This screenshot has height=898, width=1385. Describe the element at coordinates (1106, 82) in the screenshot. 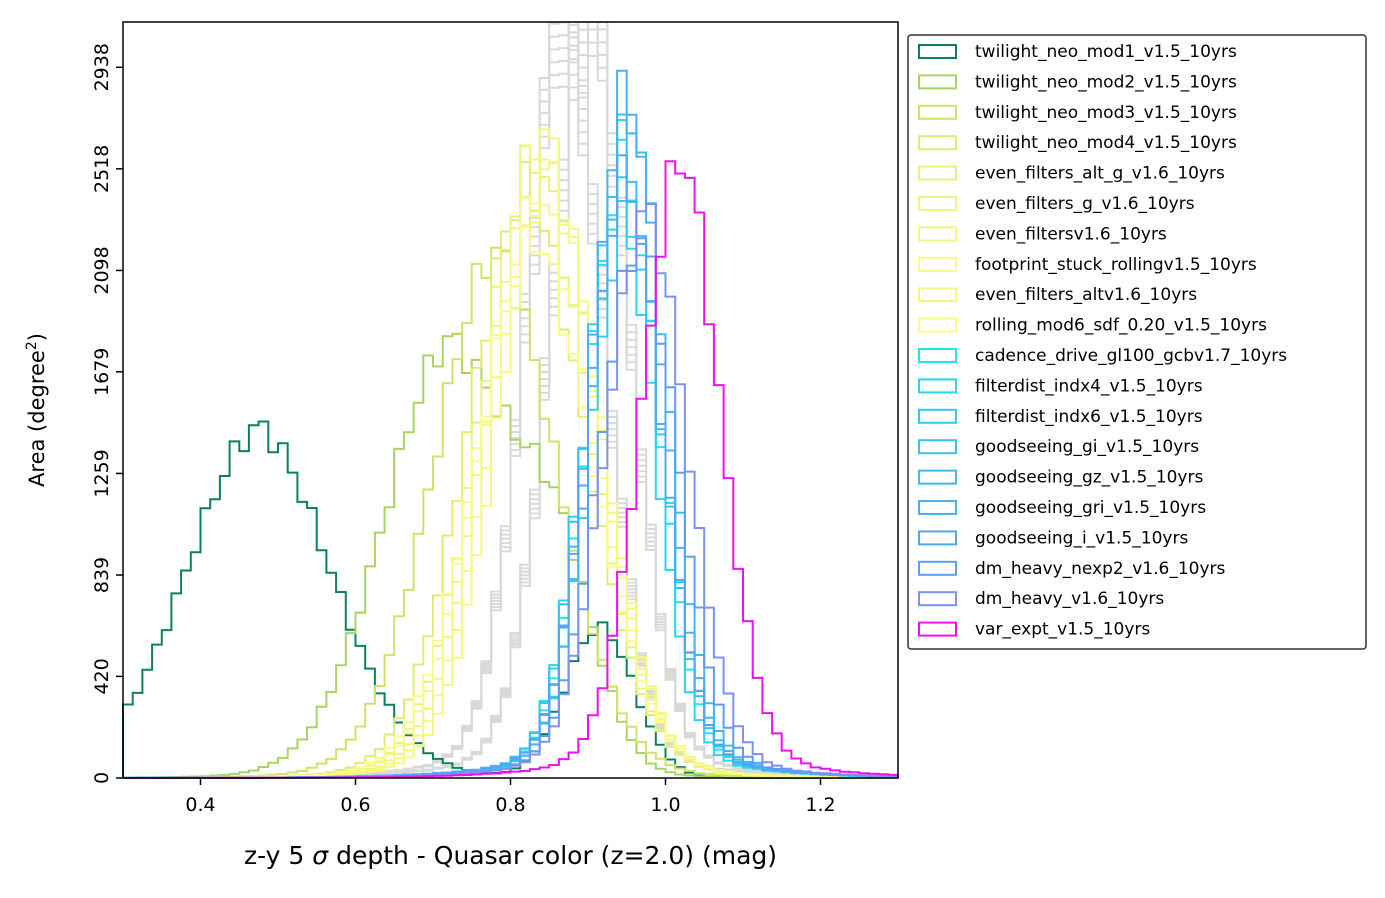

I see `legend-entry: twilight_neo_mod2_v1.5_10yrs` at that location.